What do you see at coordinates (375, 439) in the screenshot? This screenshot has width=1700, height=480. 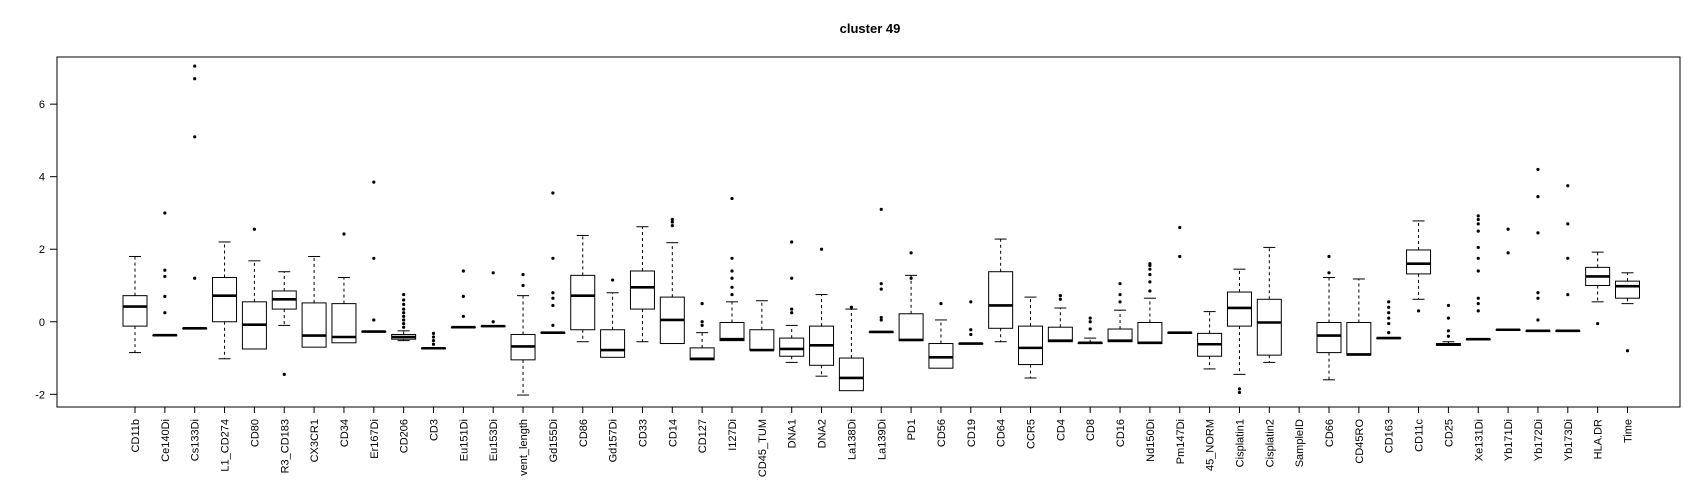 I see `x-category-label: Er167Di` at bounding box center [375, 439].